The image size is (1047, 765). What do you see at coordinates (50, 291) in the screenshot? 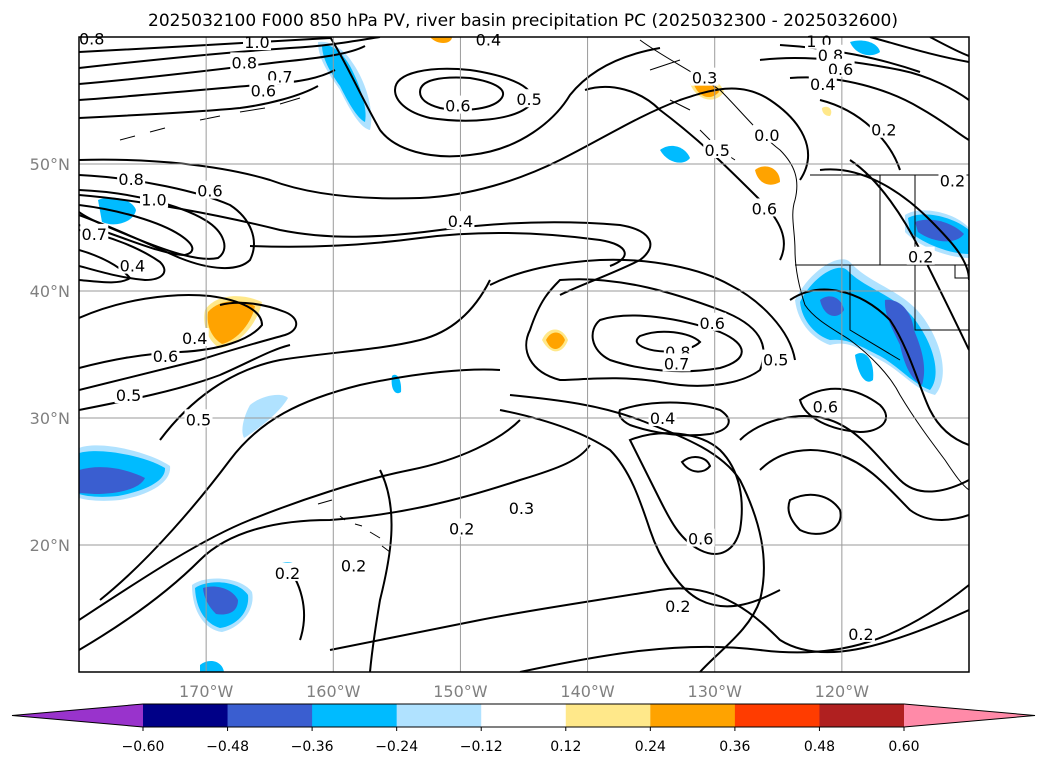
I see `lat-tick-label: 40°N` at bounding box center [50, 291].